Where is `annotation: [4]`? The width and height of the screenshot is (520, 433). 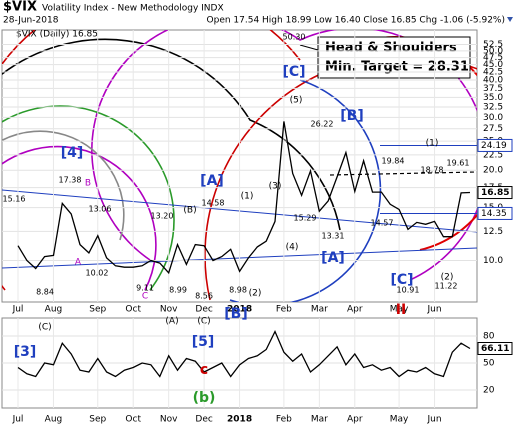
annotation: [4] is located at coordinates (72, 153).